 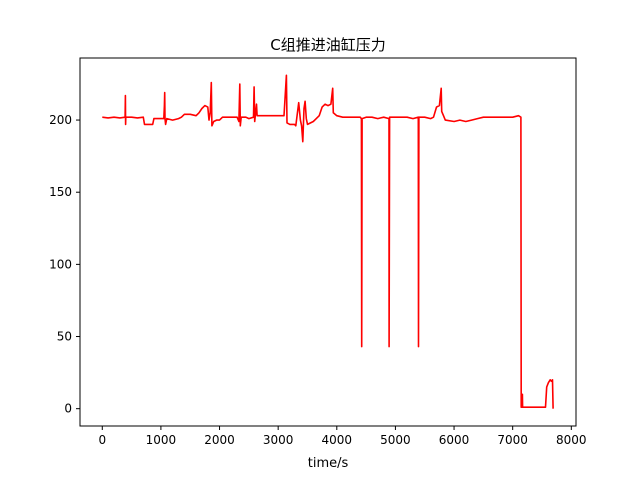 What do you see at coordinates (60, 120) in the screenshot?
I see `y-tick-label: 200` at bounding box center [60, 120].